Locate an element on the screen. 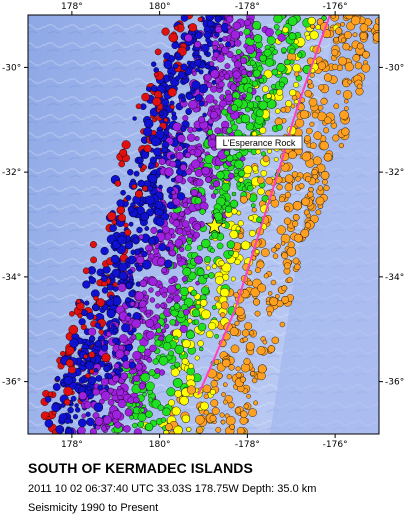 The image size is (408, 522). lat-tick-label-right-2: -34° is located at coordinates (394, 278).